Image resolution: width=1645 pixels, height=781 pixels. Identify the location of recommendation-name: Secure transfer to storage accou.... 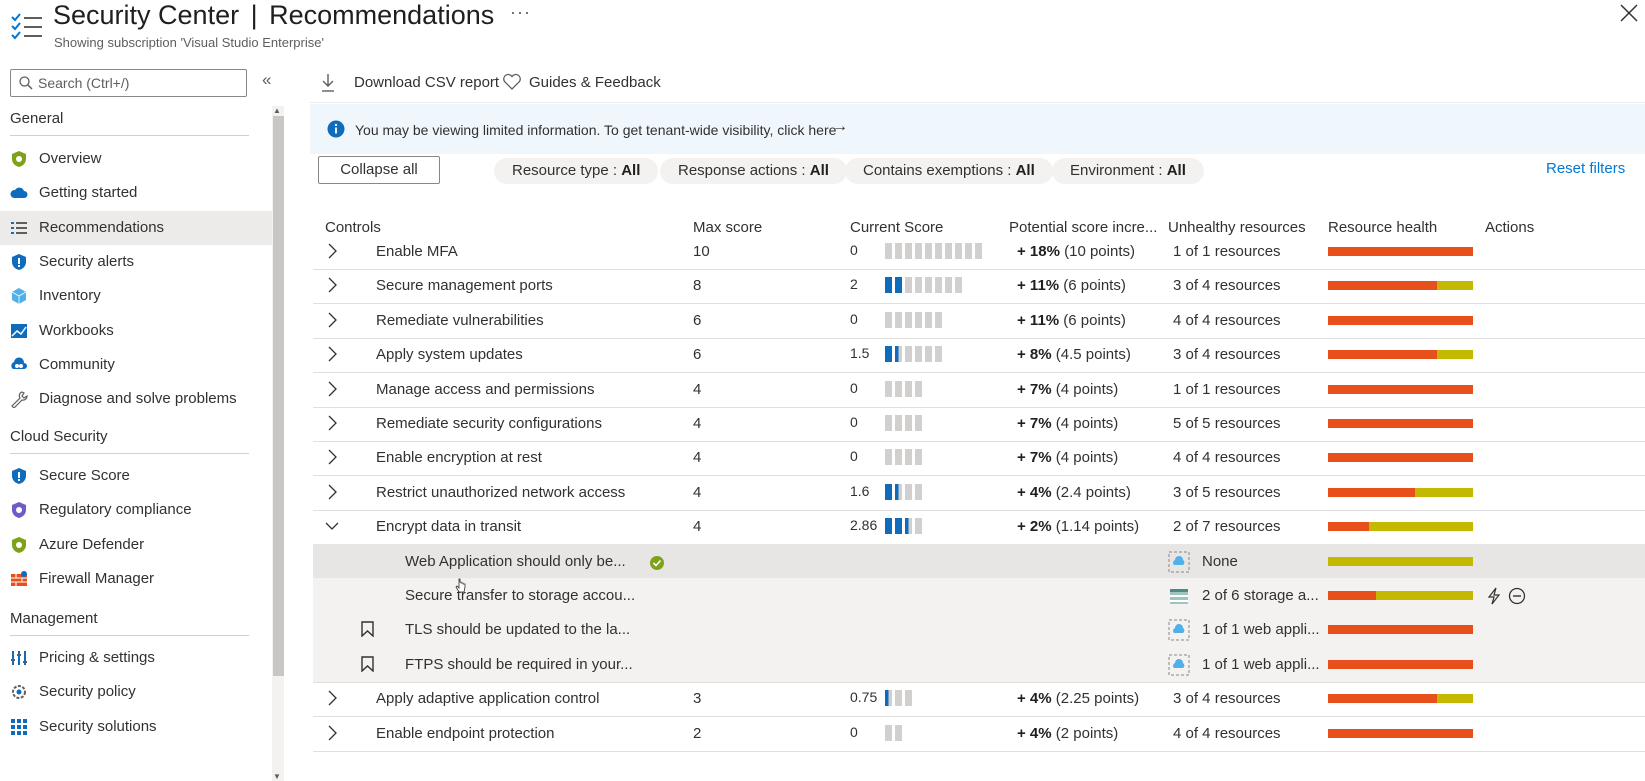
(520, 595).